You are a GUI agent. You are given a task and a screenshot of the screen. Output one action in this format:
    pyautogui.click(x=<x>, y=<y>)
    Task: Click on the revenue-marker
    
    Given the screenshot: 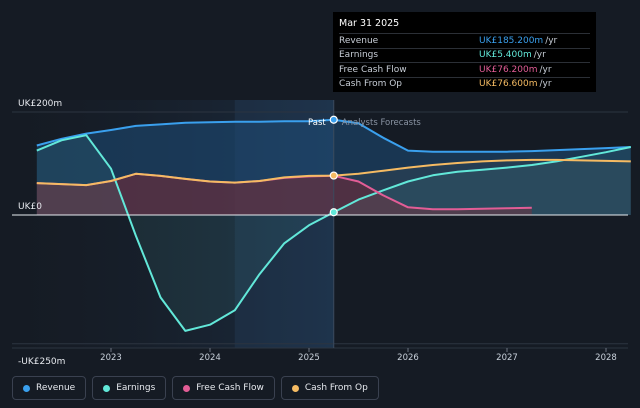 What is the action you would take?
    pyautogui.click(x=333, y=119)
    